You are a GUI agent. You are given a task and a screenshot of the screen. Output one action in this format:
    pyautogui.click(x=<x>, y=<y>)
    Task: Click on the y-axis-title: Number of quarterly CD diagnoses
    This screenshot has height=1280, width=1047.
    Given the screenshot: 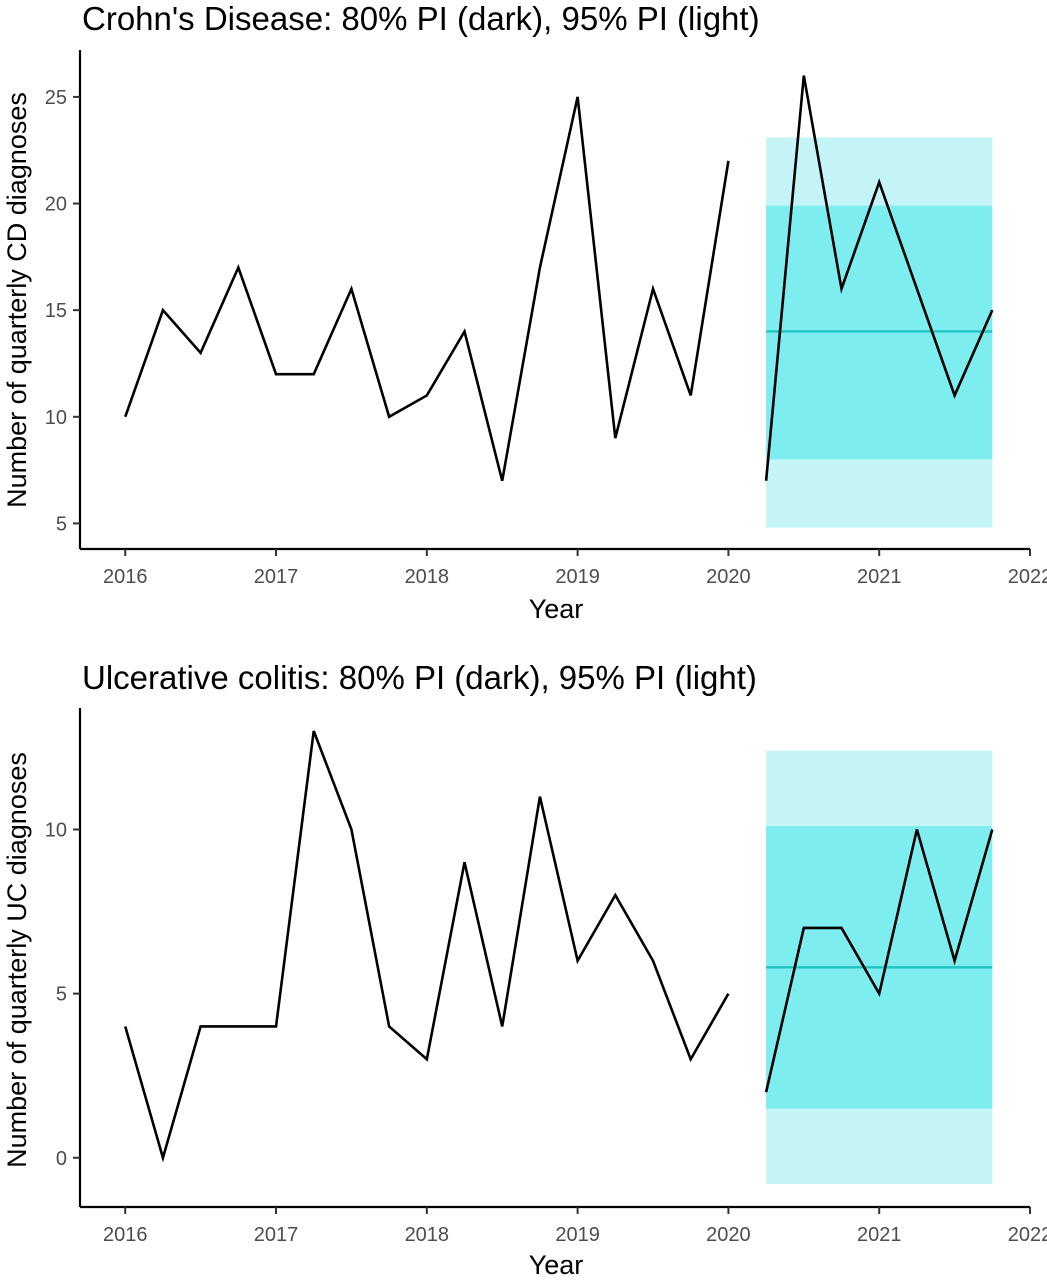 What is the action you would take?
    pyautogui.click(x=17, y=300)
    